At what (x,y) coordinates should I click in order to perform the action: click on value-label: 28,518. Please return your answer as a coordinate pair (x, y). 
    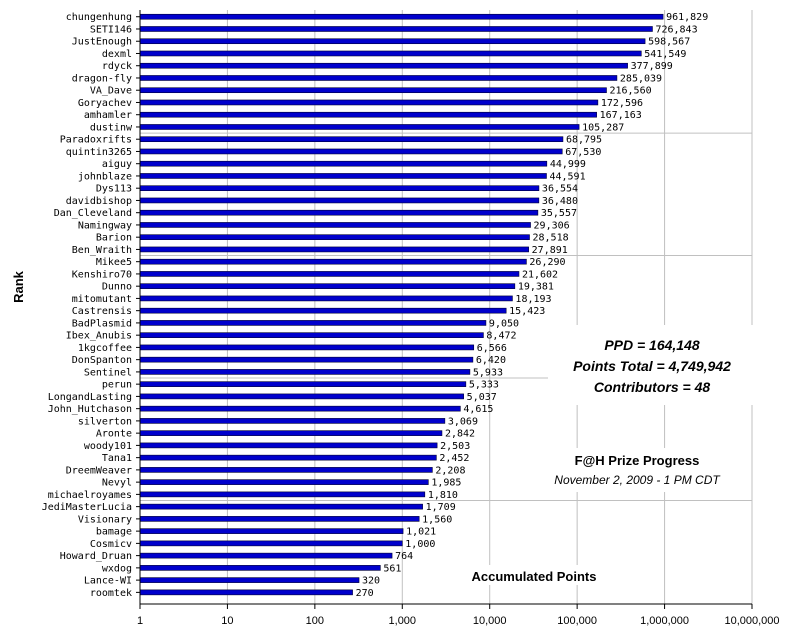
    Looking at the image, I should click on (551, 238).